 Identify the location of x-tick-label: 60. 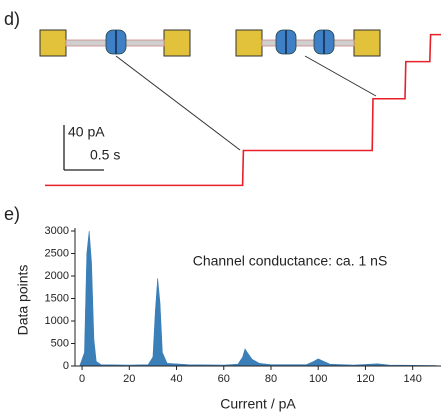
(224, 379).